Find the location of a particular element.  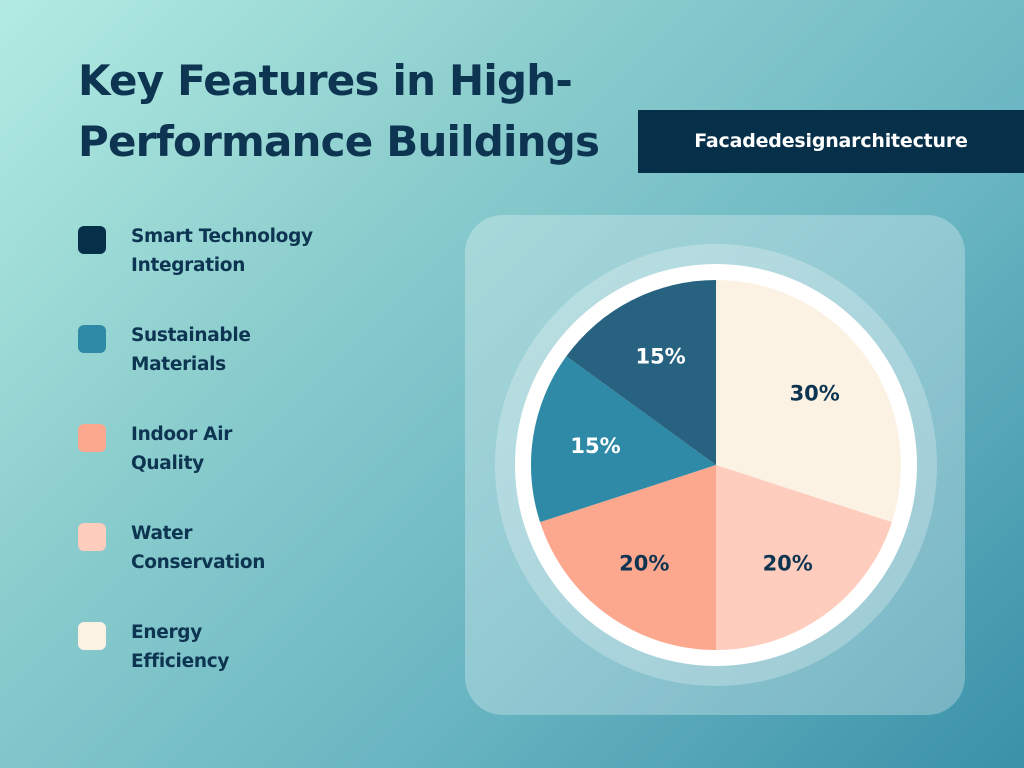

pie-labels: 30% 20% 20% 15% 15% is located at coordinates (704, 459).